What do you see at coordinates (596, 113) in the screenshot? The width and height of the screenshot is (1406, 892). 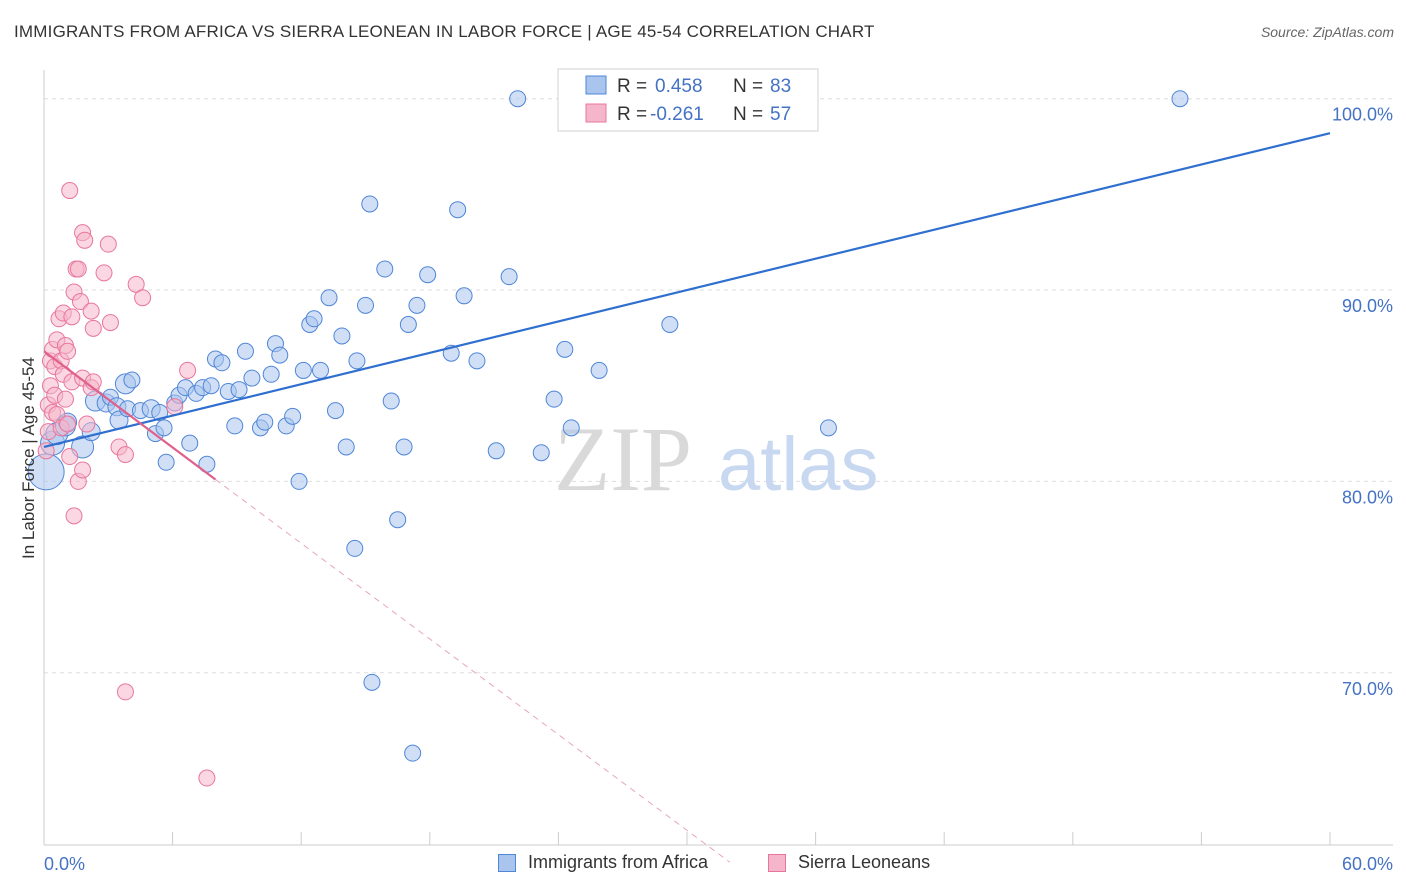 I see `legend-swatch-pink` at bounding box center [596, 113].